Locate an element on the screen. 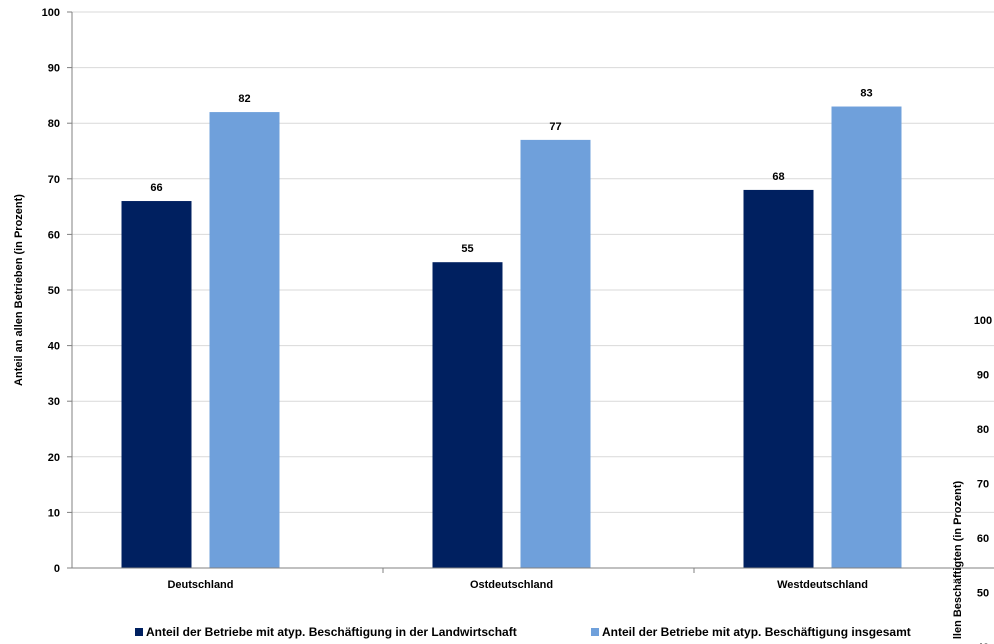  y-tick-label: 0 is located at coordinates (57, 569).